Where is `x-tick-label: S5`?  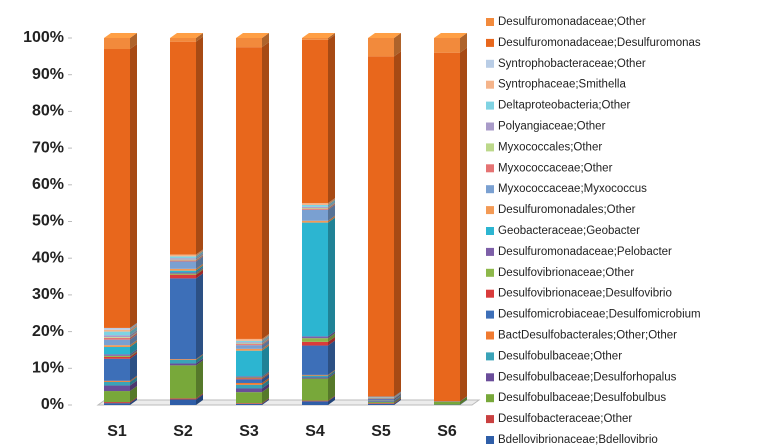 x-tick-label: S5 is located at coordinates (381, 431).